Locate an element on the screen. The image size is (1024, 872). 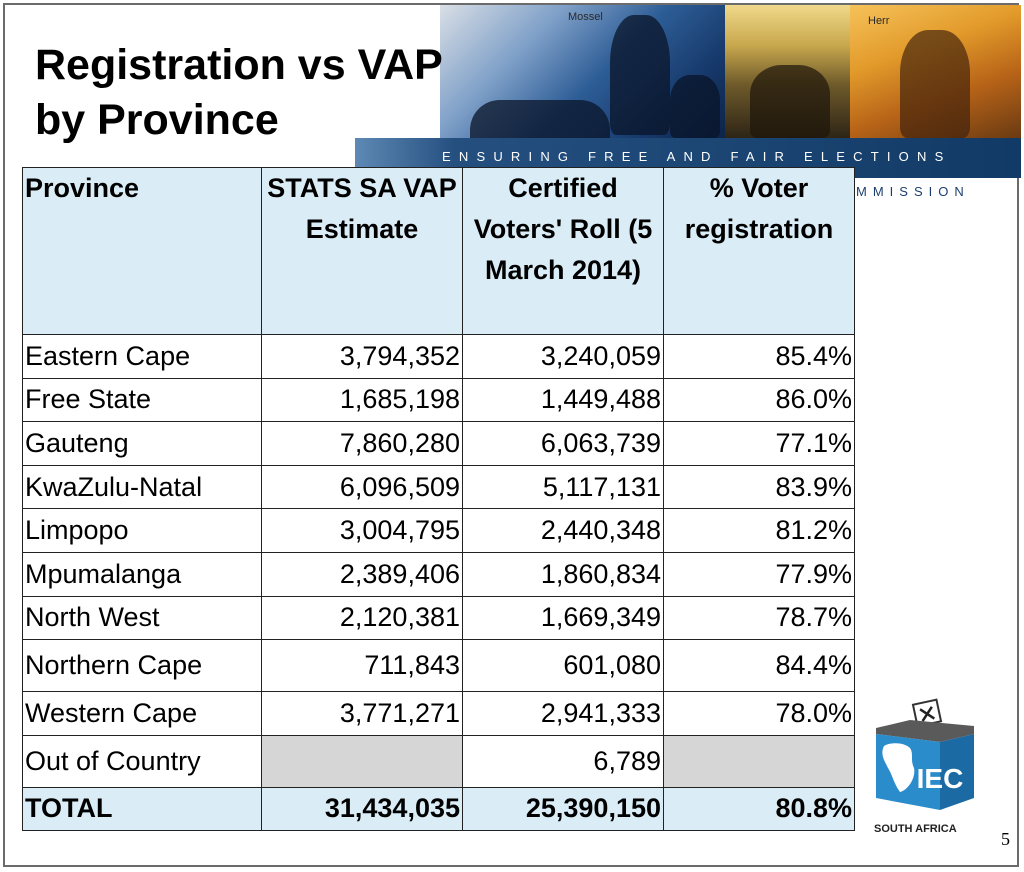
header-vap-estimate: STATS SA VAP Estimate is located at coordinates (362, 251).